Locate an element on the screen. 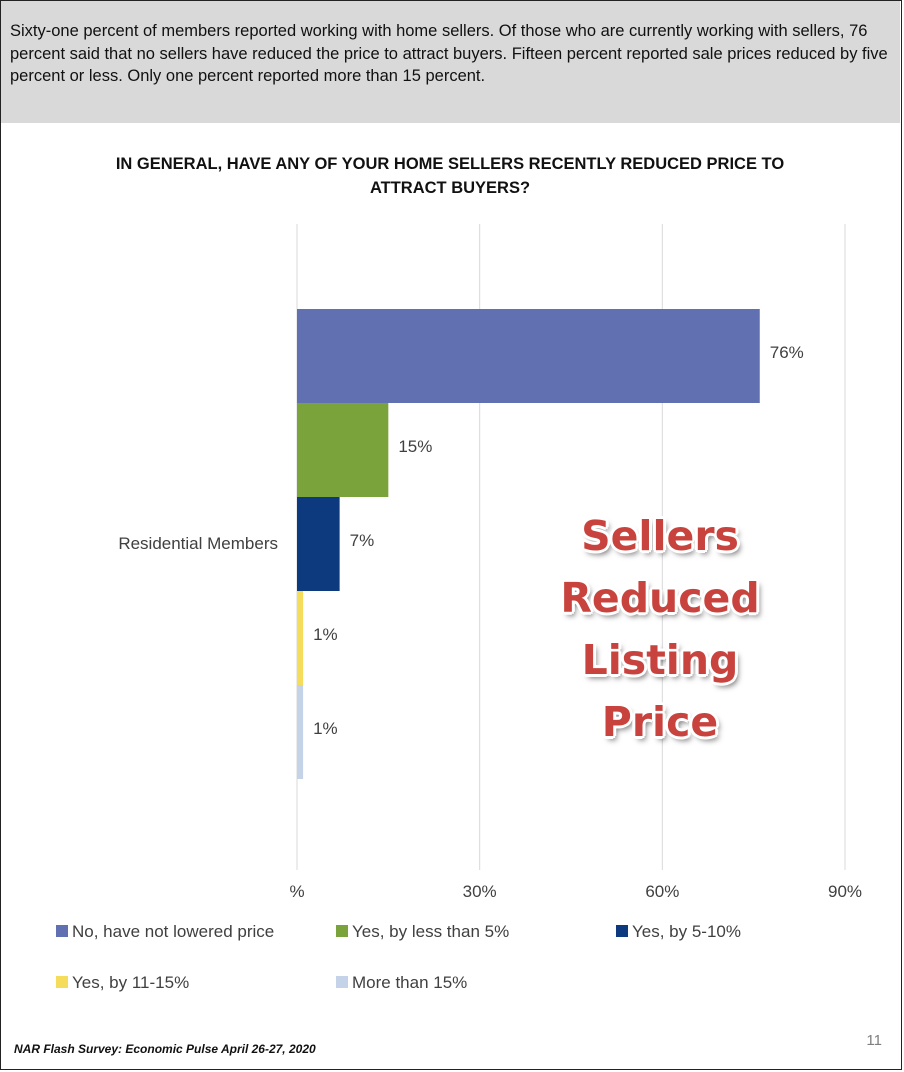  page-number: 11 is located at coordinates (874, 1040).